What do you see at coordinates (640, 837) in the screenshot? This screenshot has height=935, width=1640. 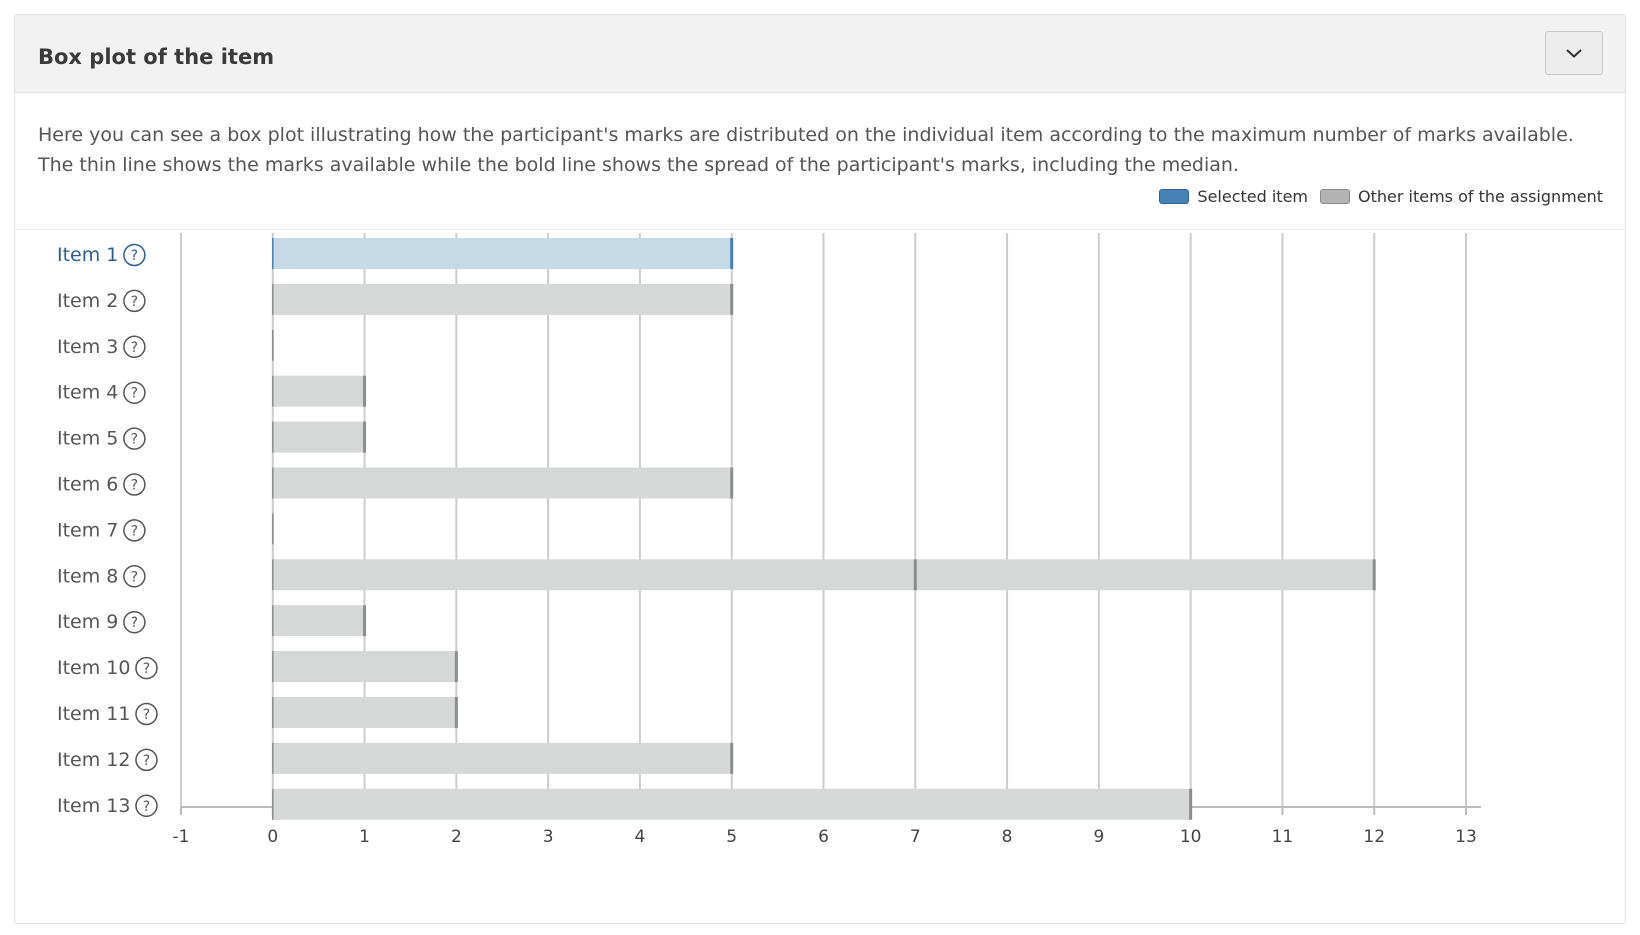 I see `x-tick-label-5: 4` at bounding box center [640, 837].